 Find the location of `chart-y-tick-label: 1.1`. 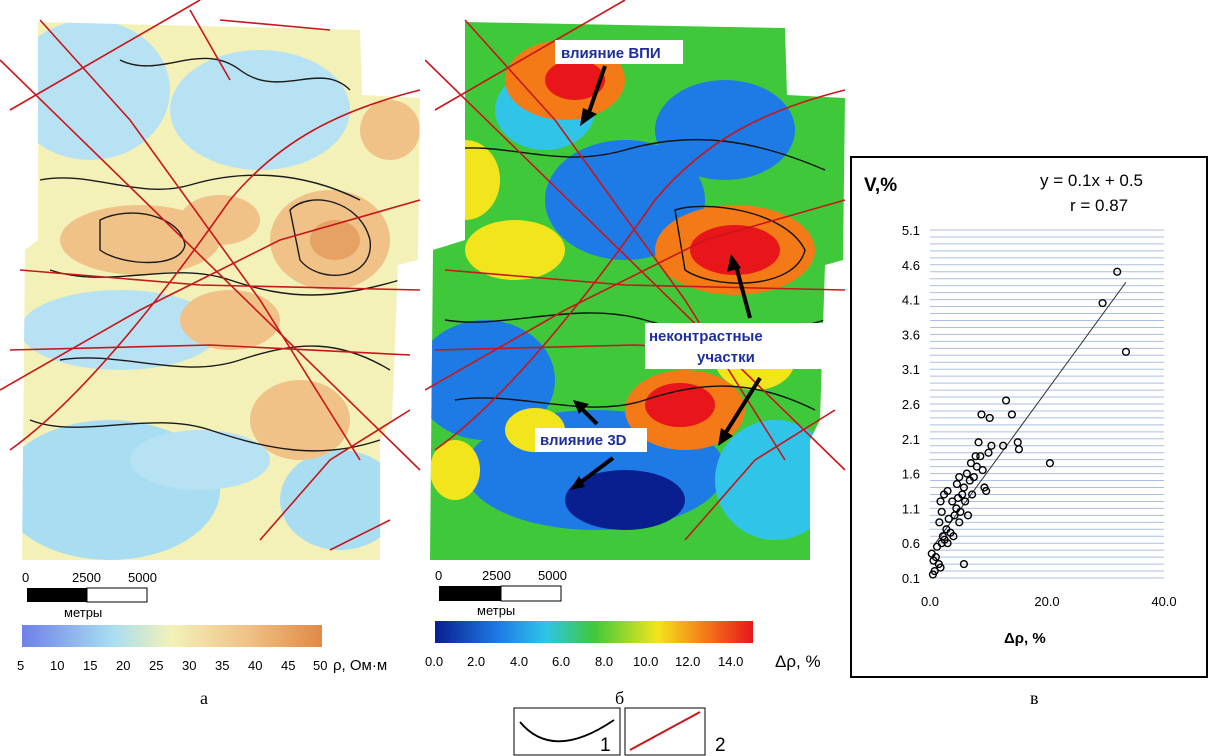

chart-y-tick-label: 1.1 is located at coordinates (911, 508).